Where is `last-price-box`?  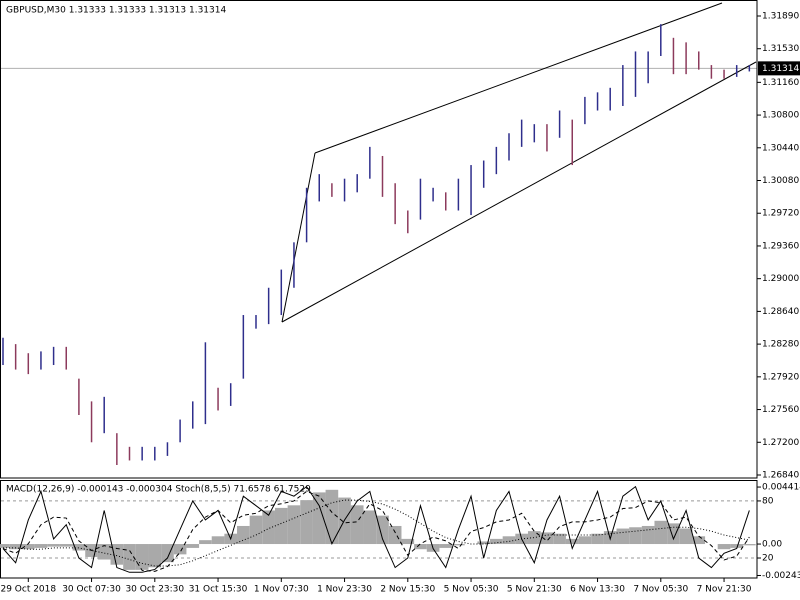 last-price-box is located at coordinates (779, 68).